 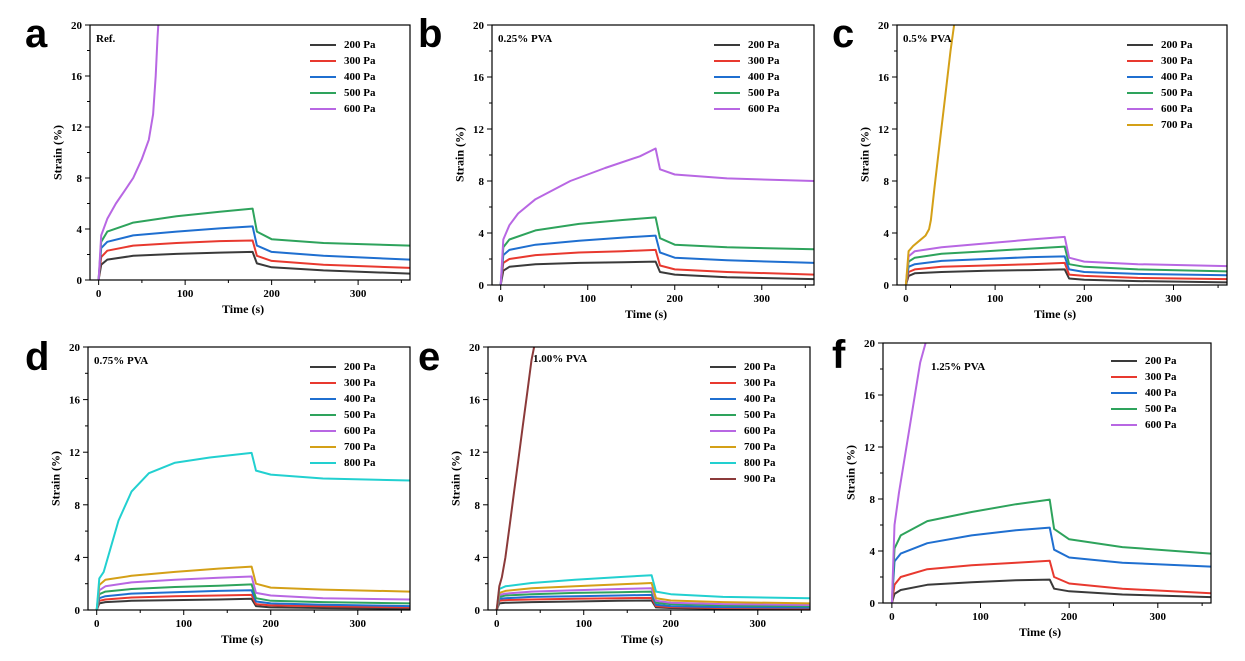 I want to click on sample-label: 1.25% PVA, so click(x=958, y=367).